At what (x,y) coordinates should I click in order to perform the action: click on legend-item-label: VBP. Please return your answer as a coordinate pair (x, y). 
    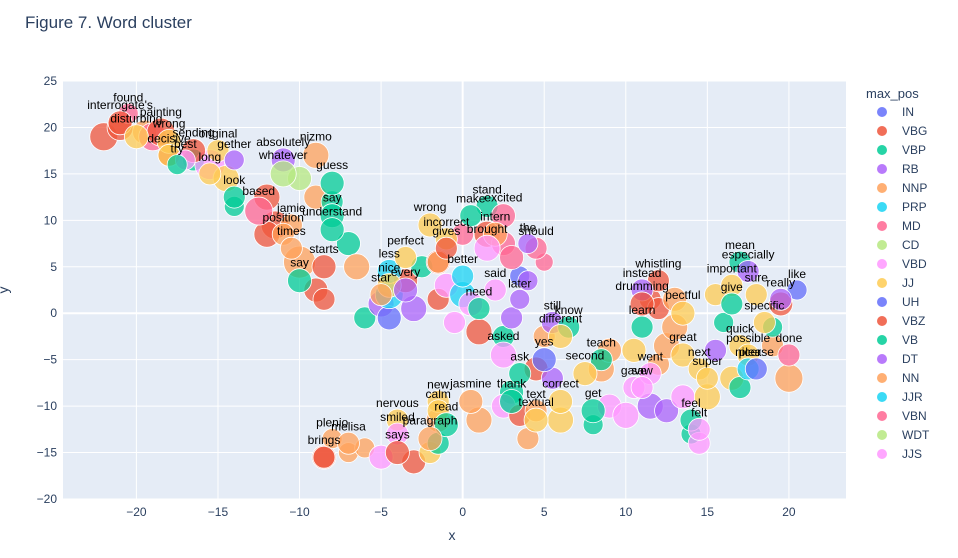
    Looking at the image, I should click on (914, 150).